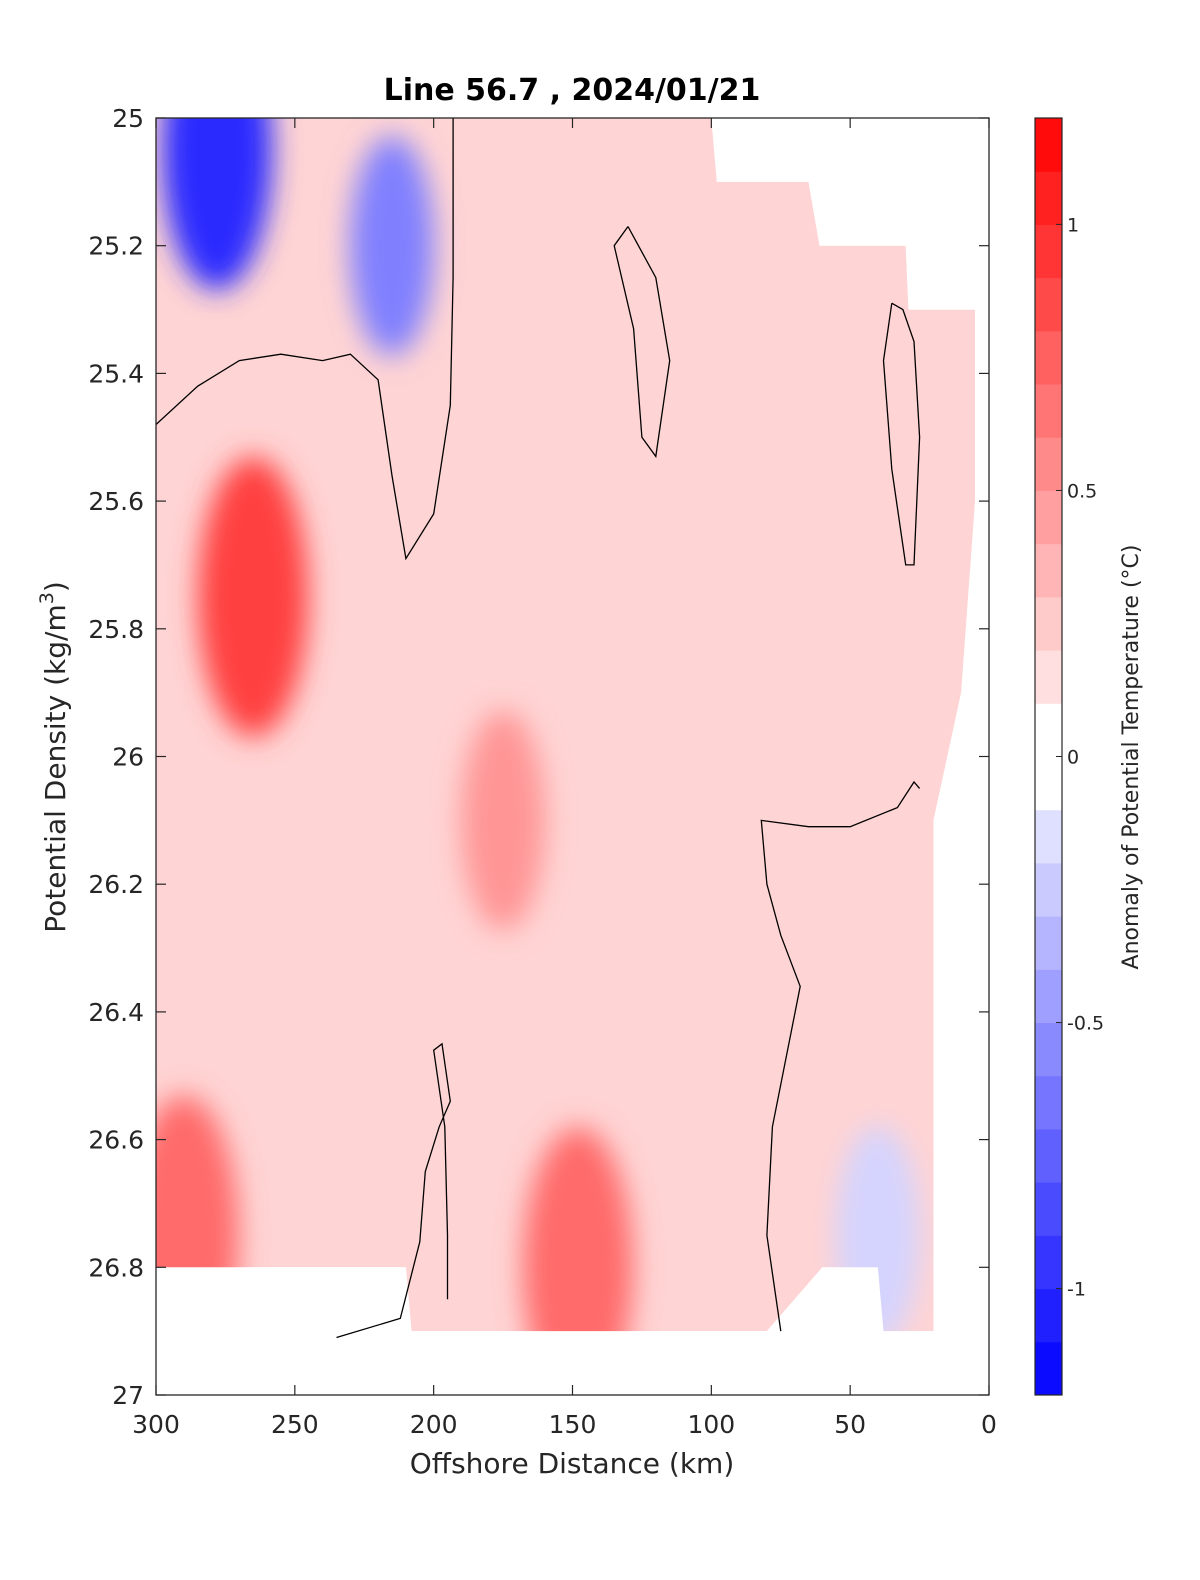 Image resolution: width=1200 pixels, height=1580 pixels. I want to click on chart-title: Line 56.7 , 2024/01/21, so click(572, 90).